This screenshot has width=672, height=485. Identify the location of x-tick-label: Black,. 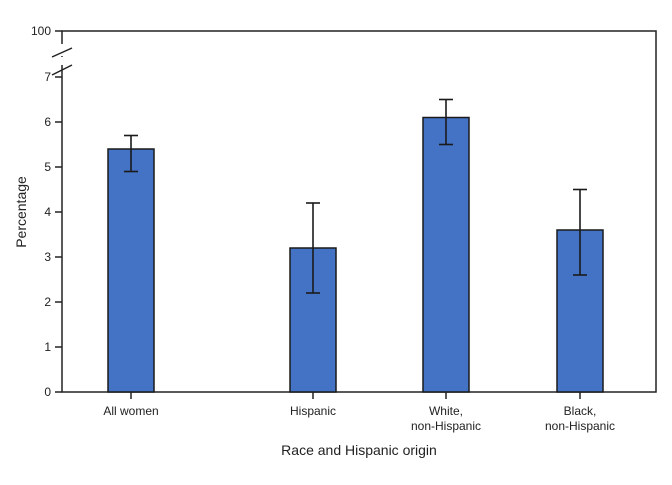
(580, 411).